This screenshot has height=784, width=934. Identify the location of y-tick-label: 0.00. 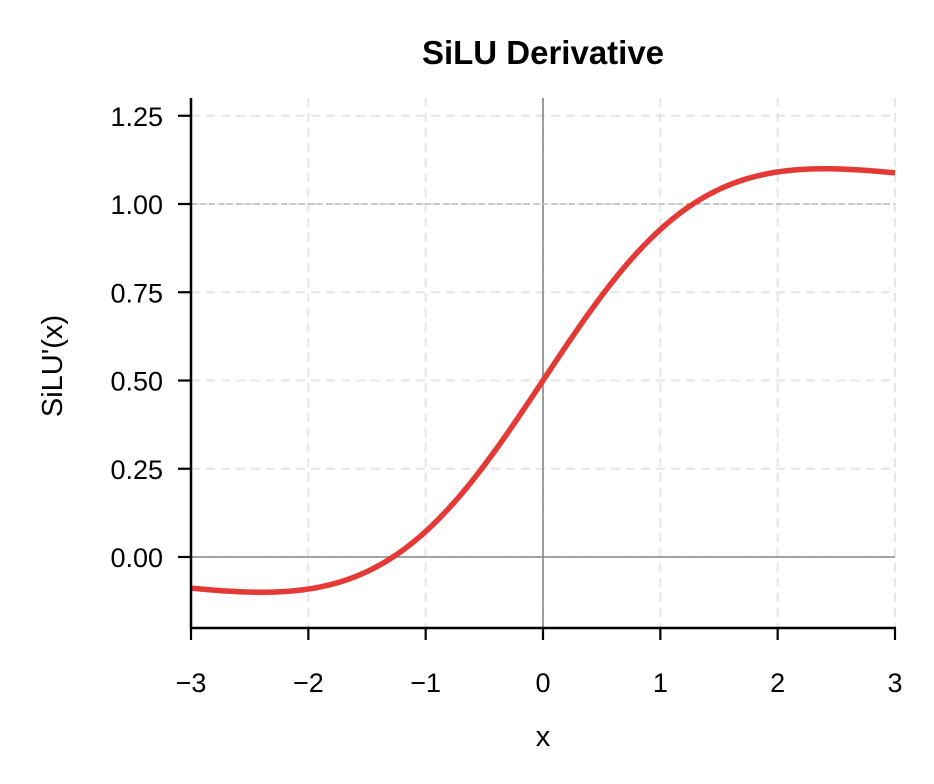
(136, 558).